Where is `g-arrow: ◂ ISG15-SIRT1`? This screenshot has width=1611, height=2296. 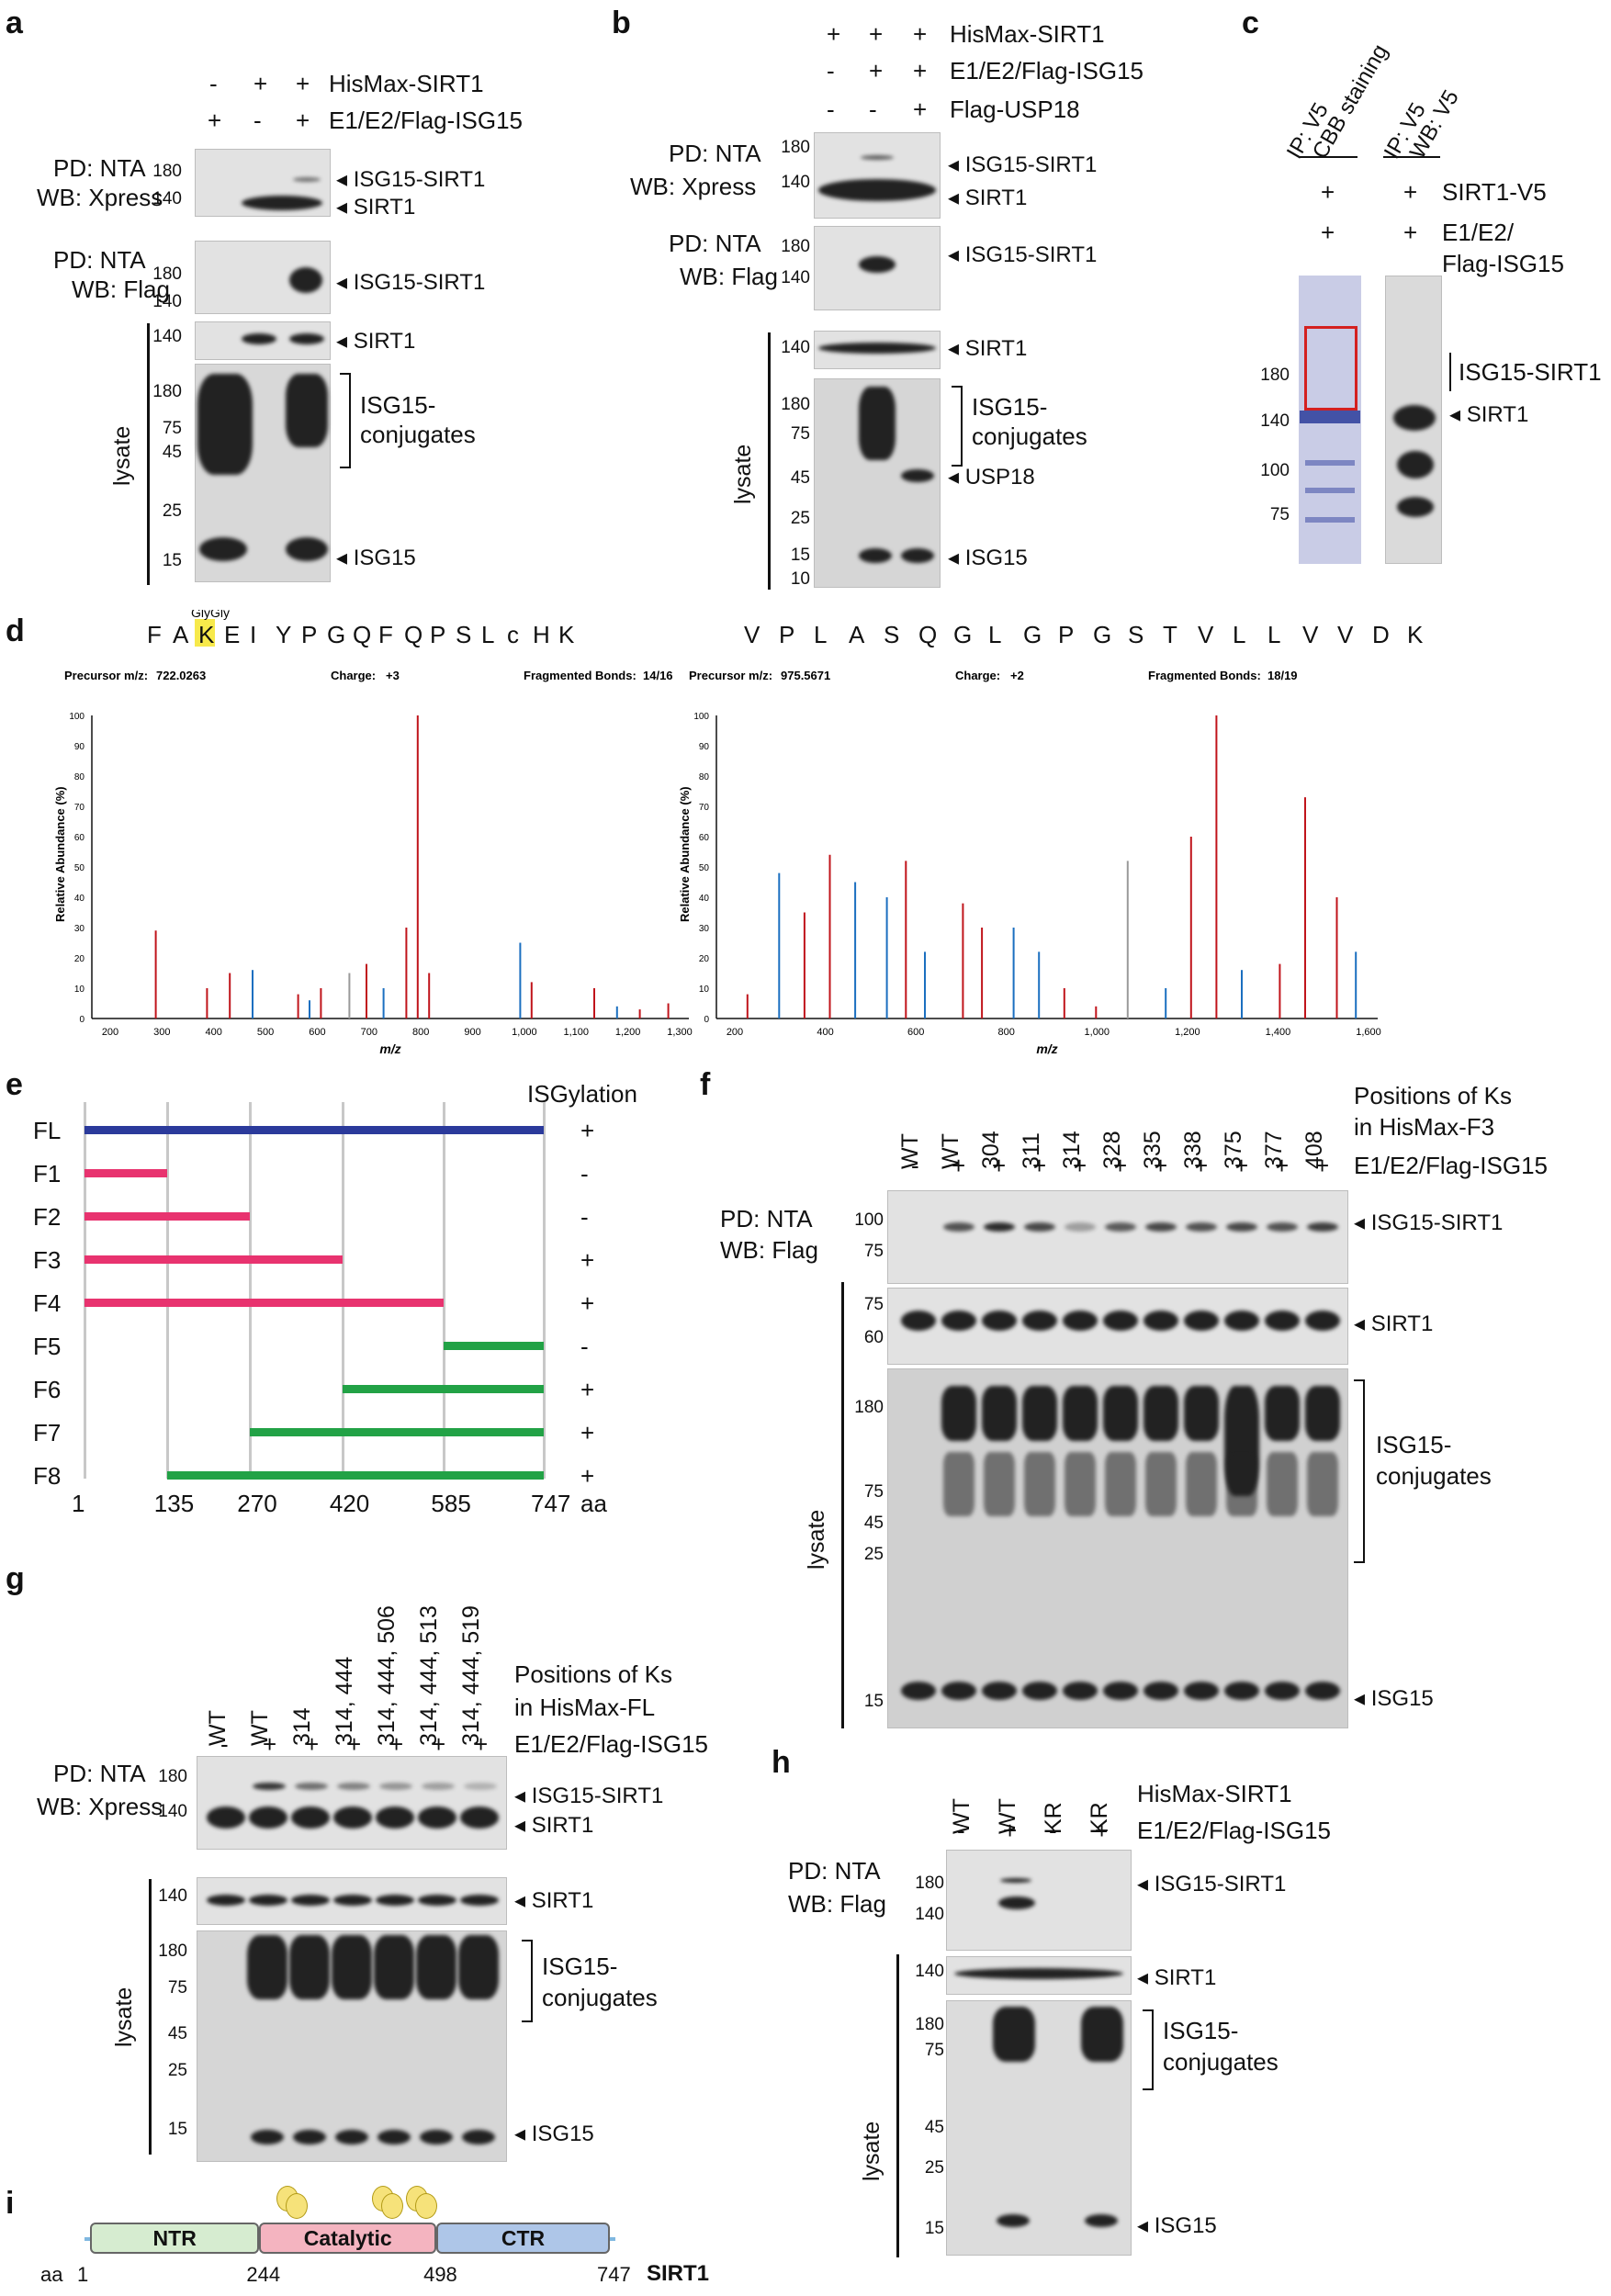 g-arrow: ◂ ISG15-SIRT1 is located at coordinates (589, 1796).